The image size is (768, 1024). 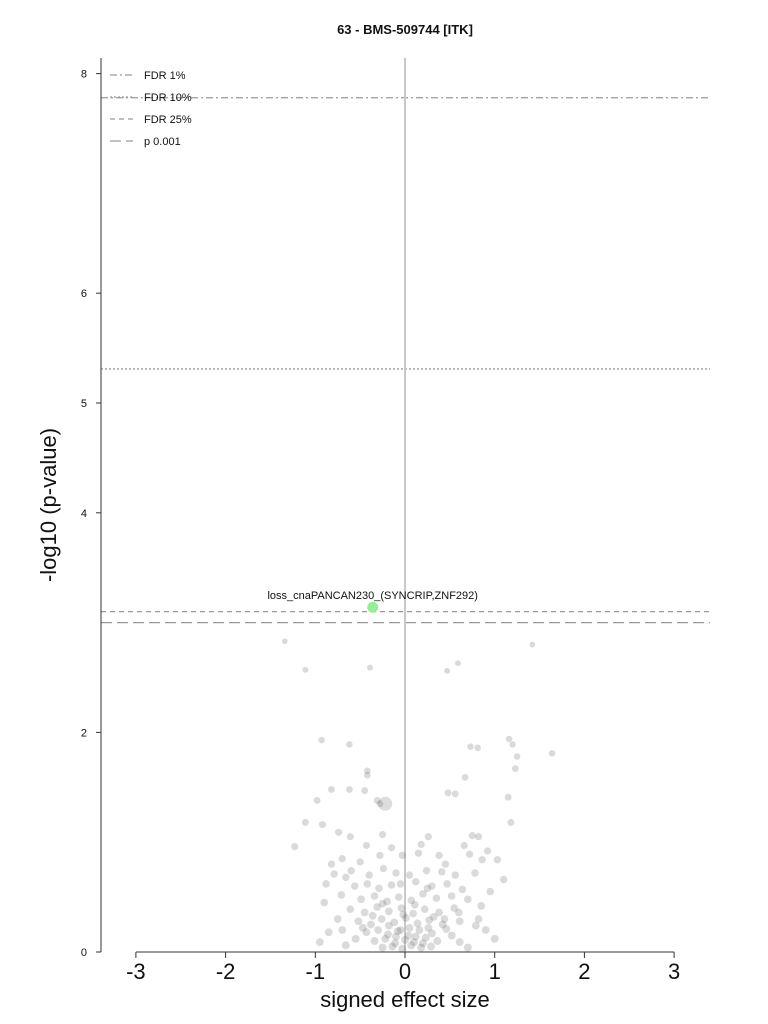 I want to click on legend: FDR 1% FDR 10% FDR 25% p 0.001, so click(x=151, y=109).